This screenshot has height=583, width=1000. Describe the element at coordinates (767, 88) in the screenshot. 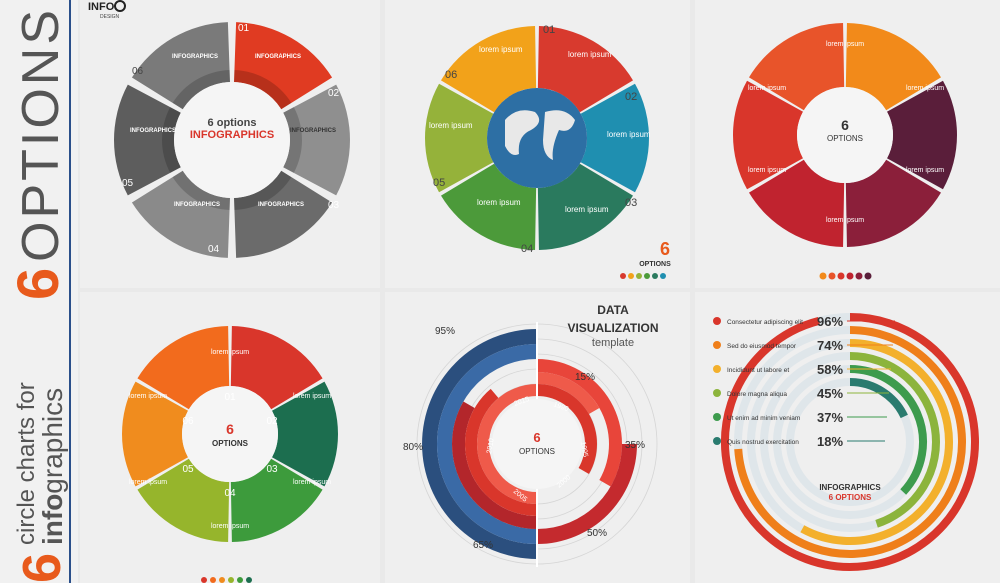

I see `p3-seg-title-6: lorem ipsum` at that location.